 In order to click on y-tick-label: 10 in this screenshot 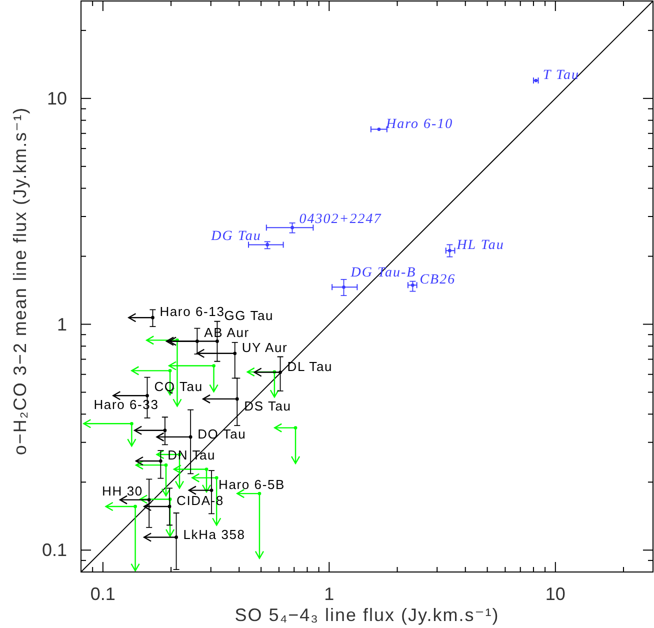, I will do `click(56, 98)`.